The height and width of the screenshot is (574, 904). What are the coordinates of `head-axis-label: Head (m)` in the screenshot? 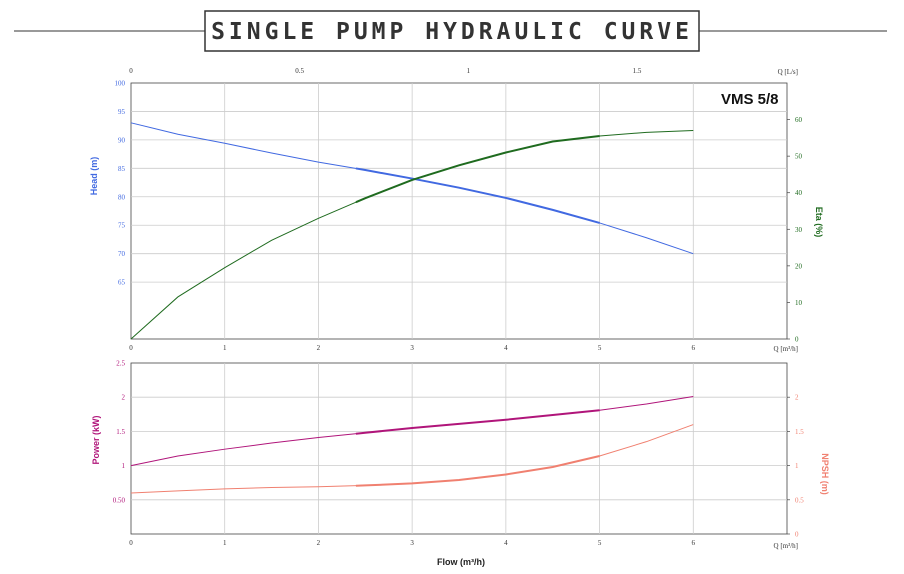 It's located at (94, 176).